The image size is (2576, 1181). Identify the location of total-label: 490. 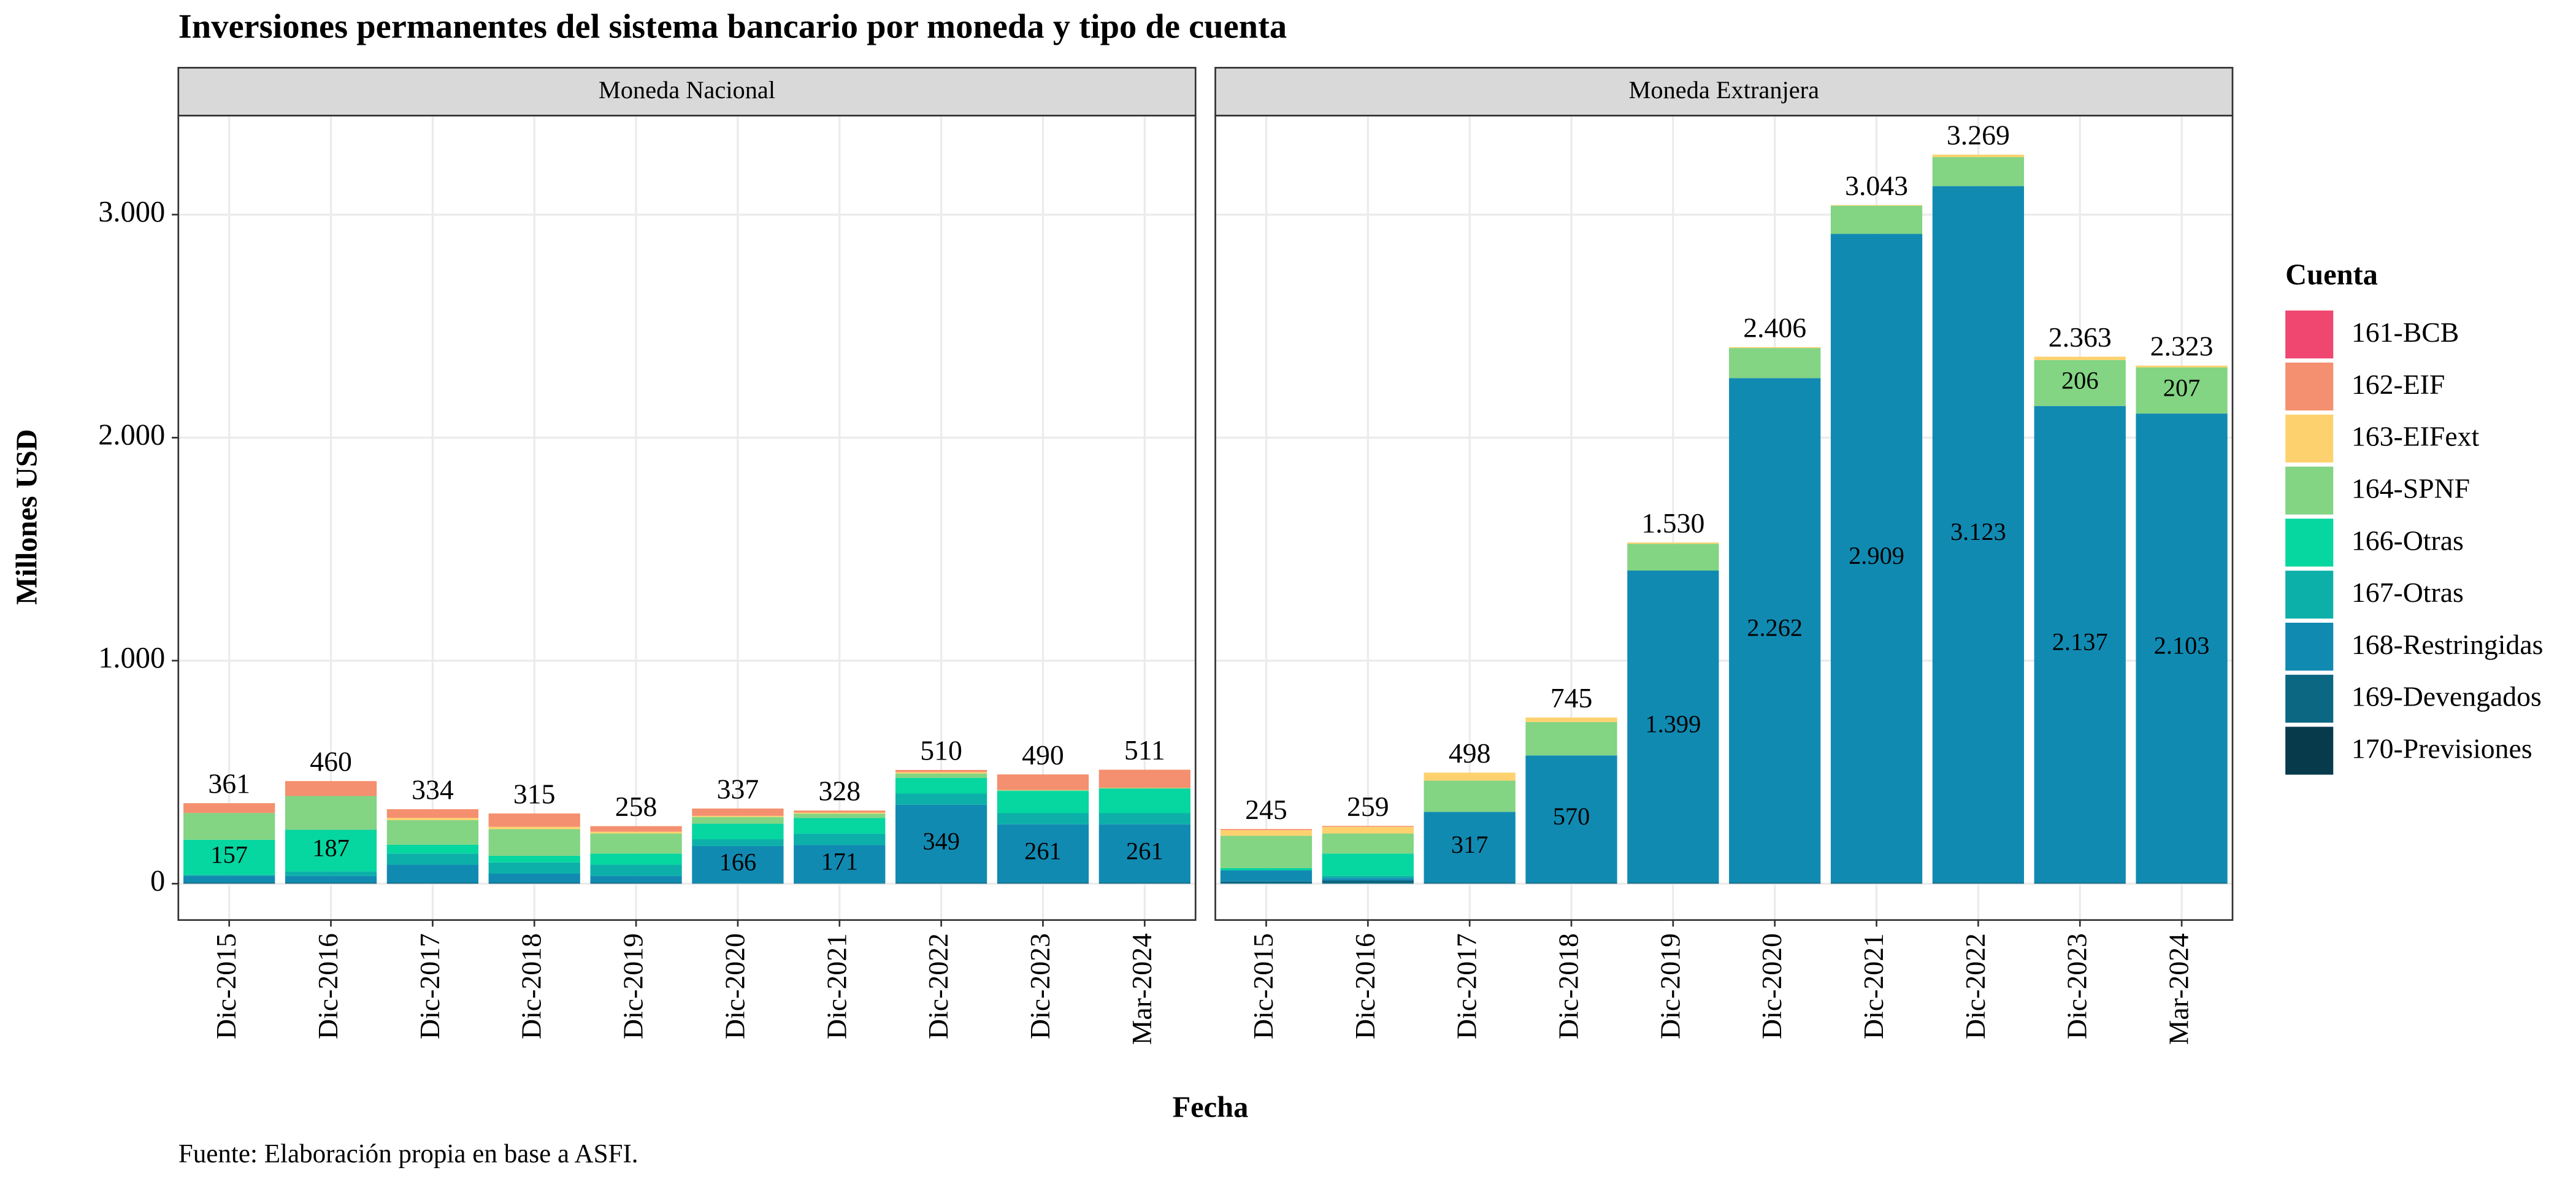
(1043, 755).